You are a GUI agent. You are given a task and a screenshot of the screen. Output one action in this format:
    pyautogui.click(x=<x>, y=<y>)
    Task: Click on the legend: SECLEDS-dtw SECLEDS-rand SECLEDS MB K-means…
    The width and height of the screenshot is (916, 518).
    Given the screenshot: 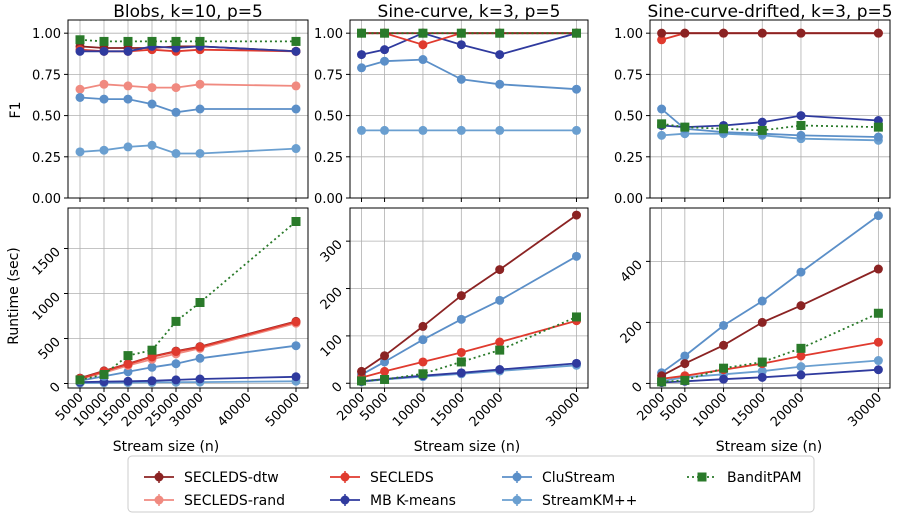 What is the action you would take?
    pyautogui.click(x=471, y=484)
    